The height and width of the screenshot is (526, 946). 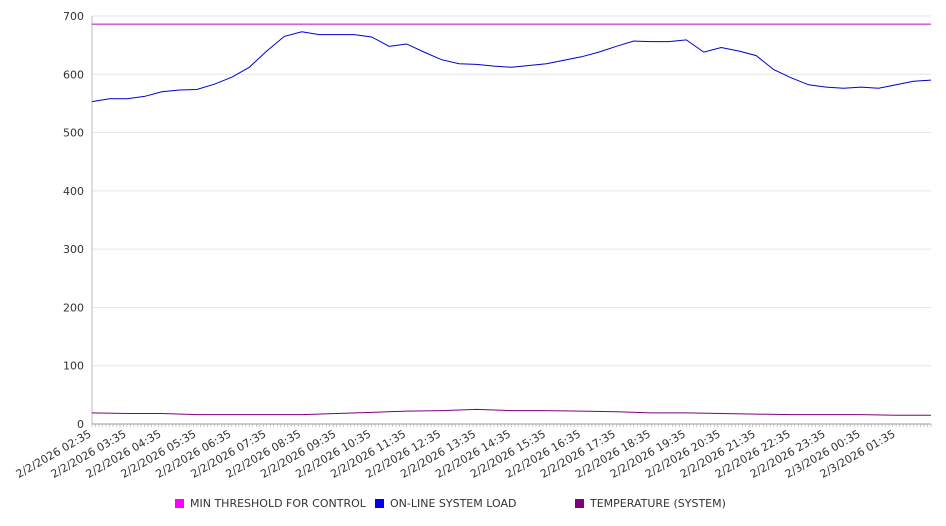 What do you see at coordinates (73, 366) in the screenshot?
I see `y-tick-label-100: 100` at bounding box center [73, 366].